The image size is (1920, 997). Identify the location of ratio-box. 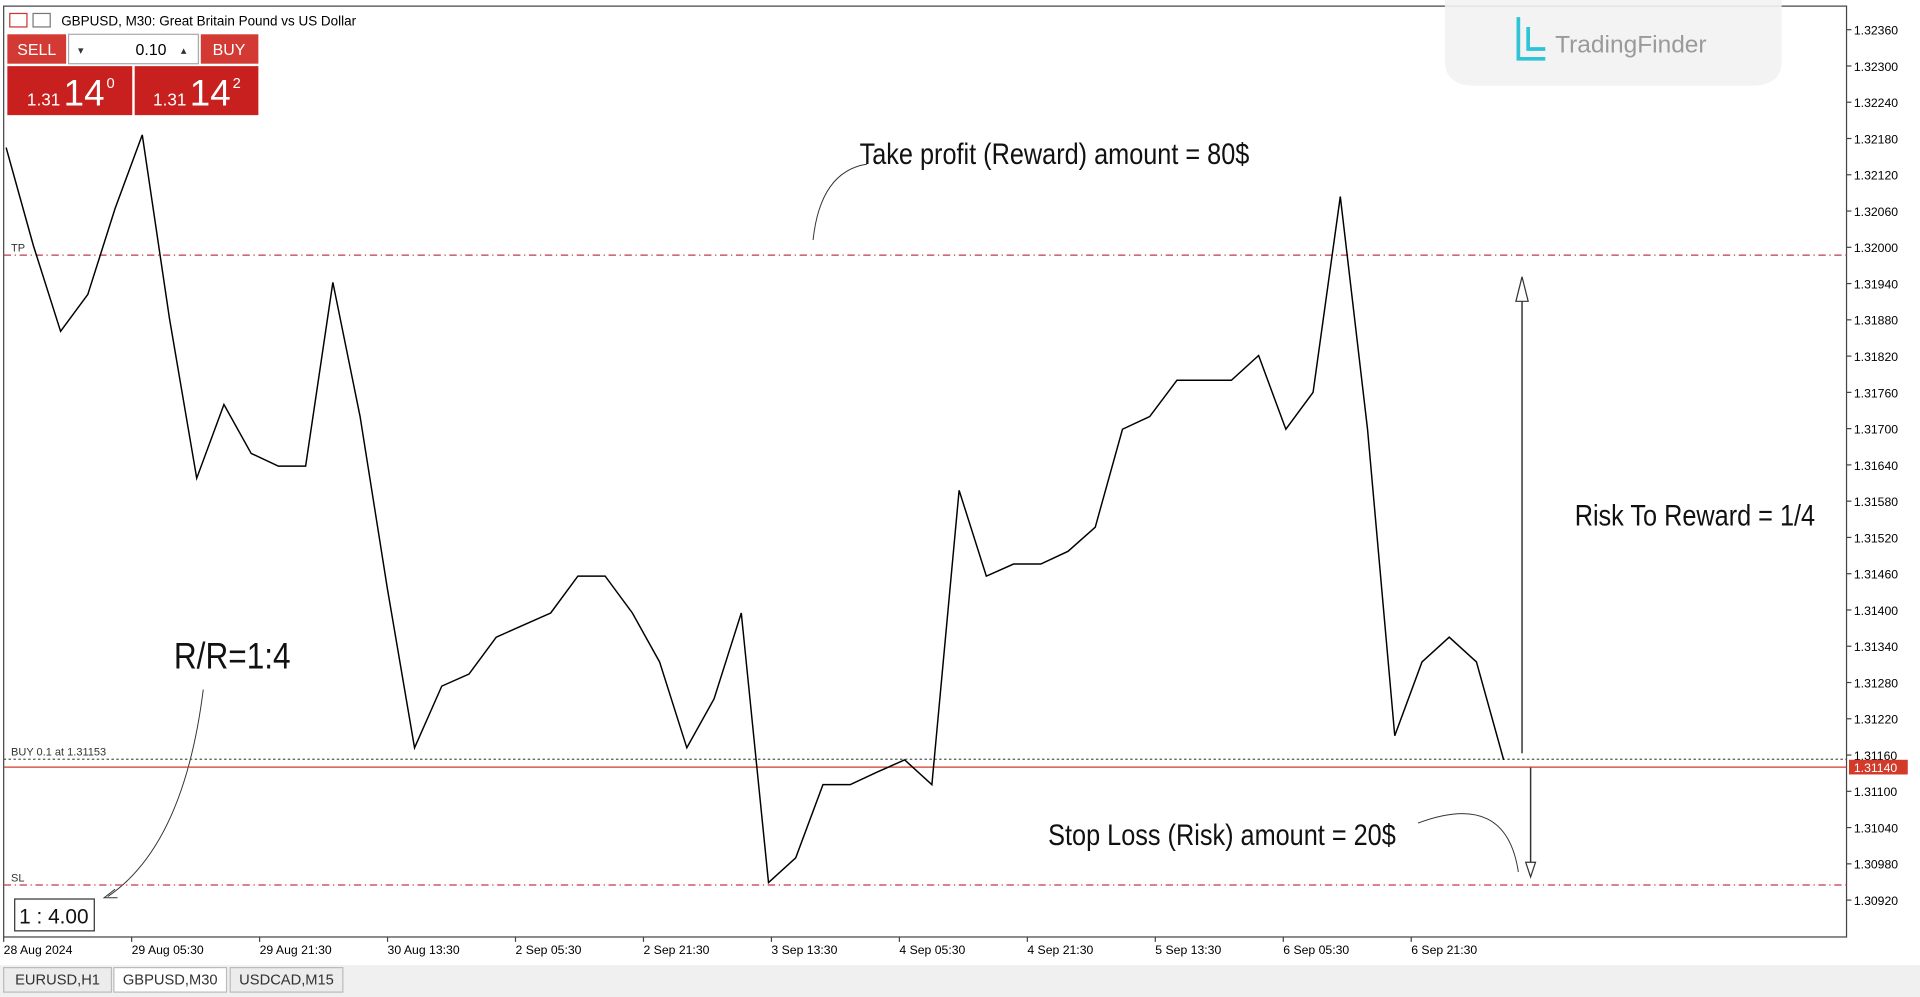
(54, 915).